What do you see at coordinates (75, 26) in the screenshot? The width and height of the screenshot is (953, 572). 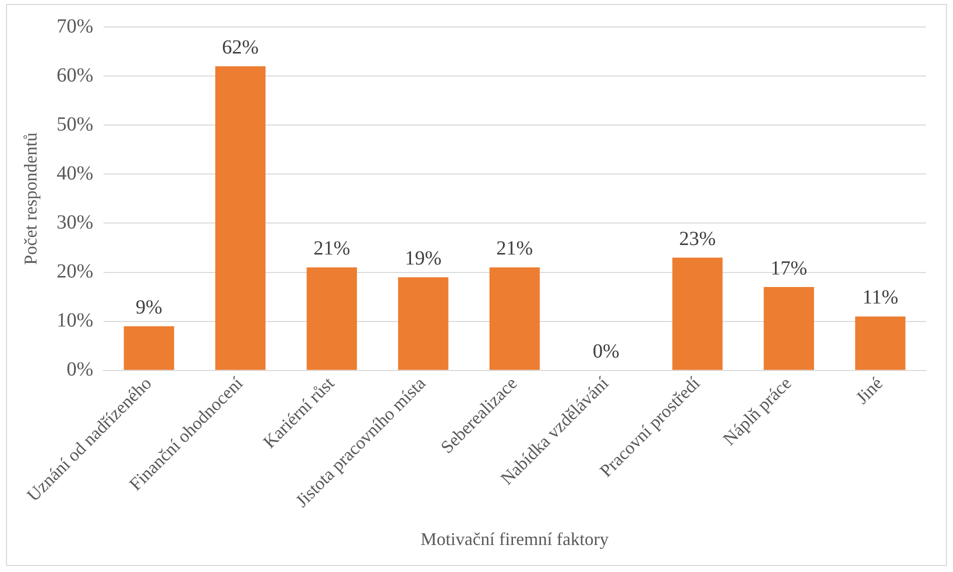 I see `y-tick-label: 70%` at bounding box center [75, 26].